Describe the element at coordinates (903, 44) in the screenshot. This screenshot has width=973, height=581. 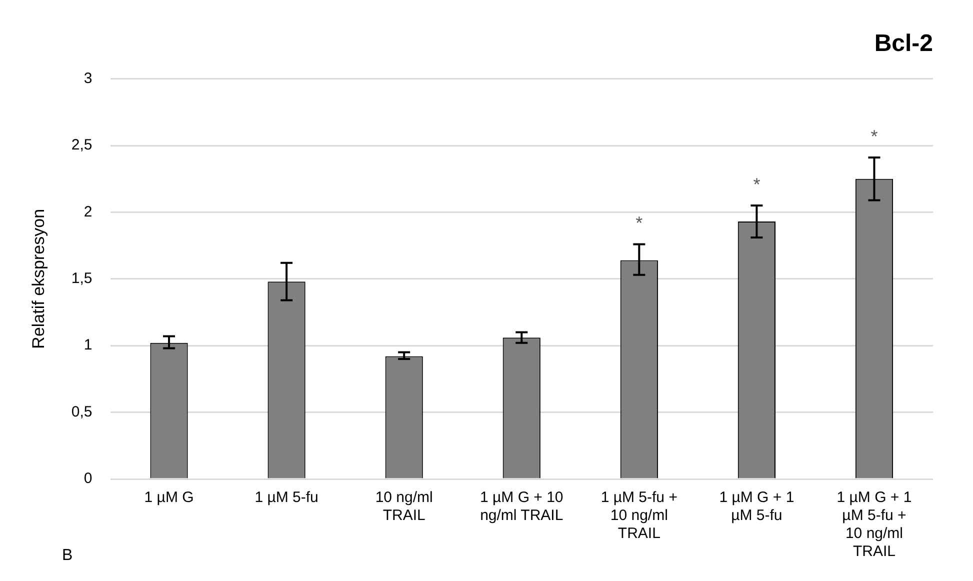
I see `chart-title: Bcl-2` at that location.